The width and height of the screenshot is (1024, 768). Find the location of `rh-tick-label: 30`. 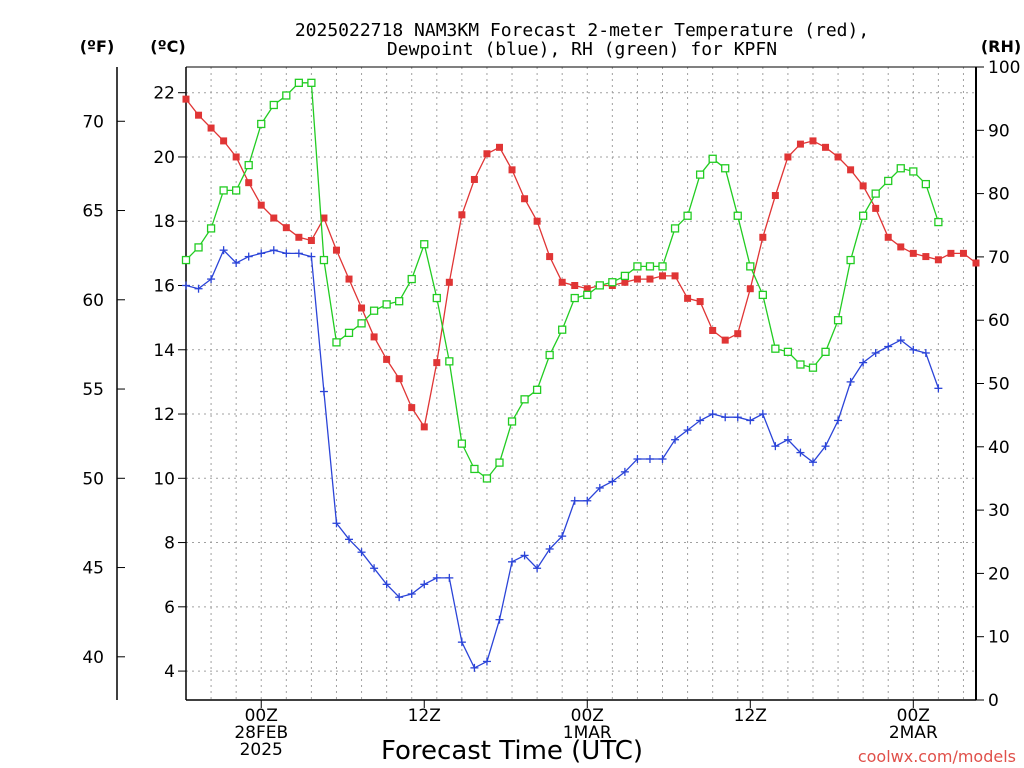

rh-tick-label: 30 is located at coordinates (999, 511).